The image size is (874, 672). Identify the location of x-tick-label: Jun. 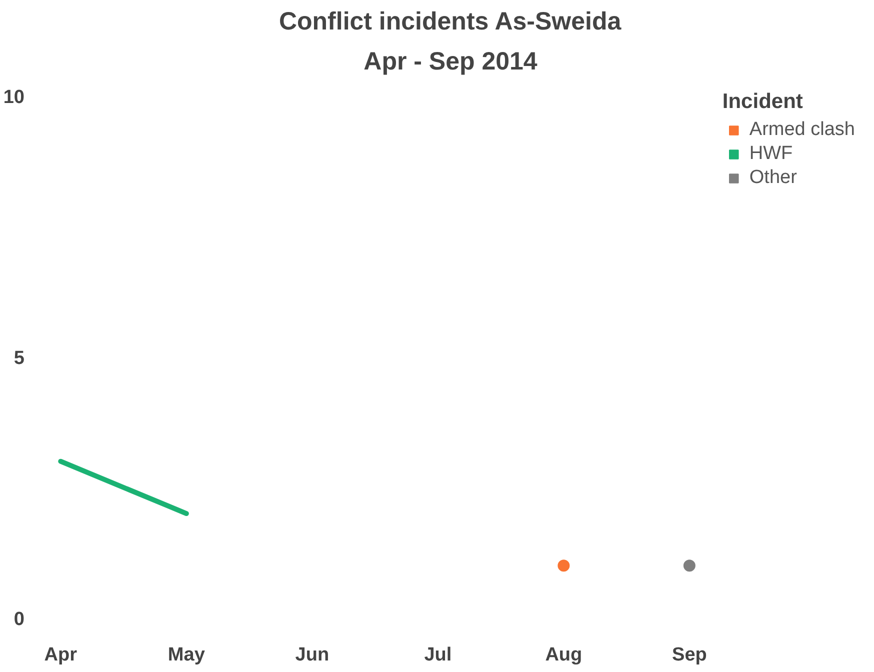
(312, 655).